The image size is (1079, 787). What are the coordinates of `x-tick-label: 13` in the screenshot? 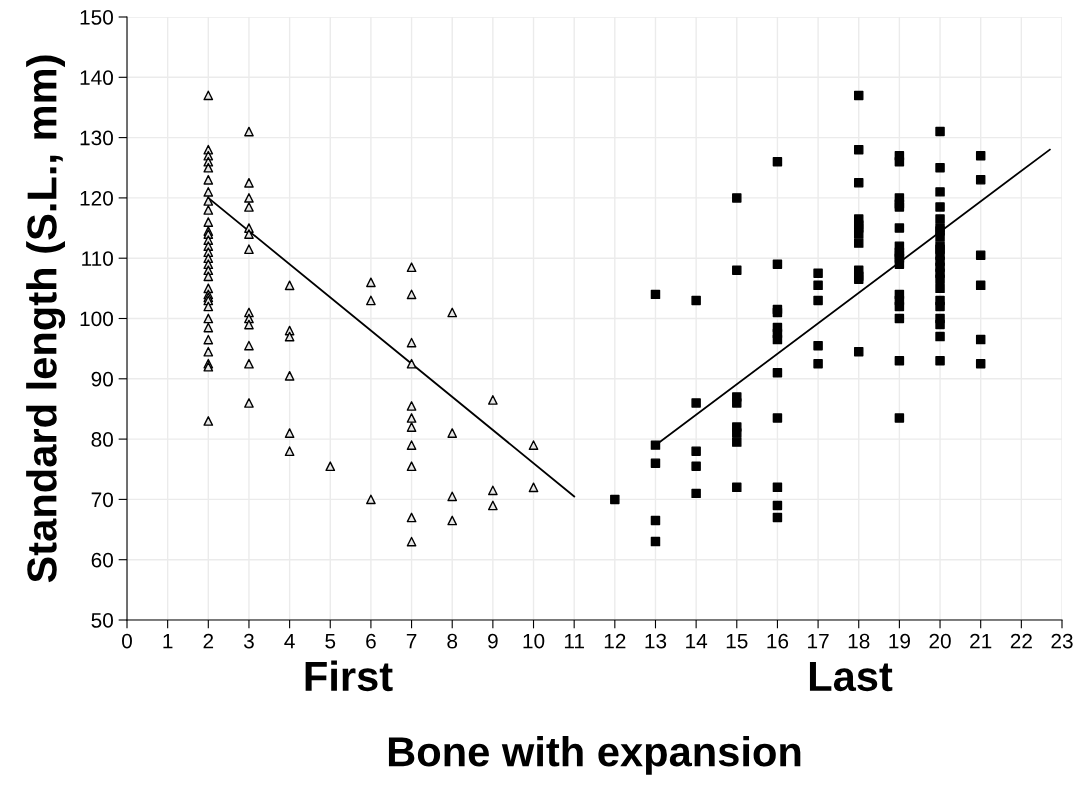 It's located at (656, 641).